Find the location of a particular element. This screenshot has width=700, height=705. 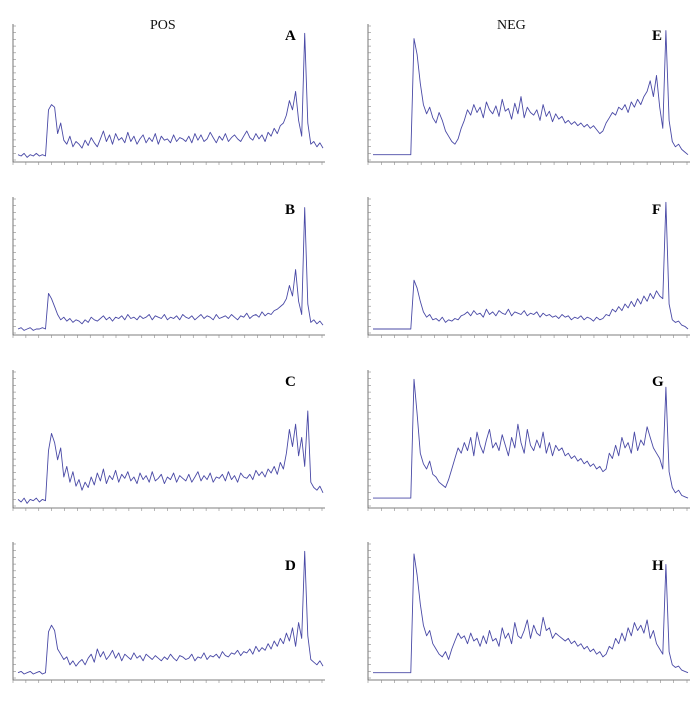

chromatogram-panel-g is located at coordinates (527, 439).